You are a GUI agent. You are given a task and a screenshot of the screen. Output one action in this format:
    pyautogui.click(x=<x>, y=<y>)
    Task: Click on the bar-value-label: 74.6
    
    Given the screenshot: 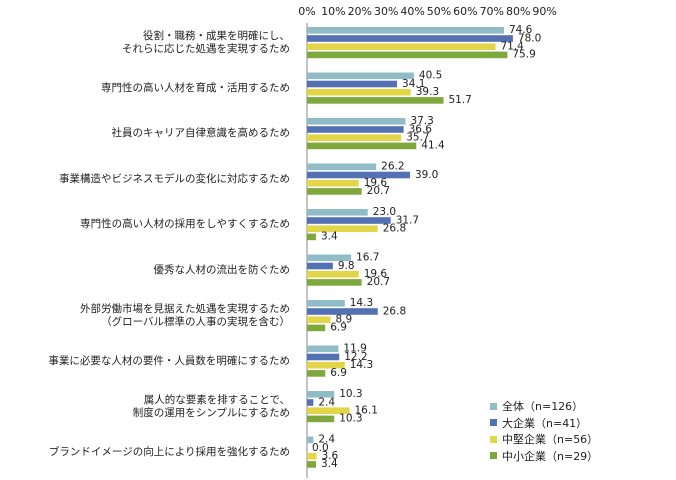 What is the action you would take?
    pyautogui.click(x=521, y=30)
    